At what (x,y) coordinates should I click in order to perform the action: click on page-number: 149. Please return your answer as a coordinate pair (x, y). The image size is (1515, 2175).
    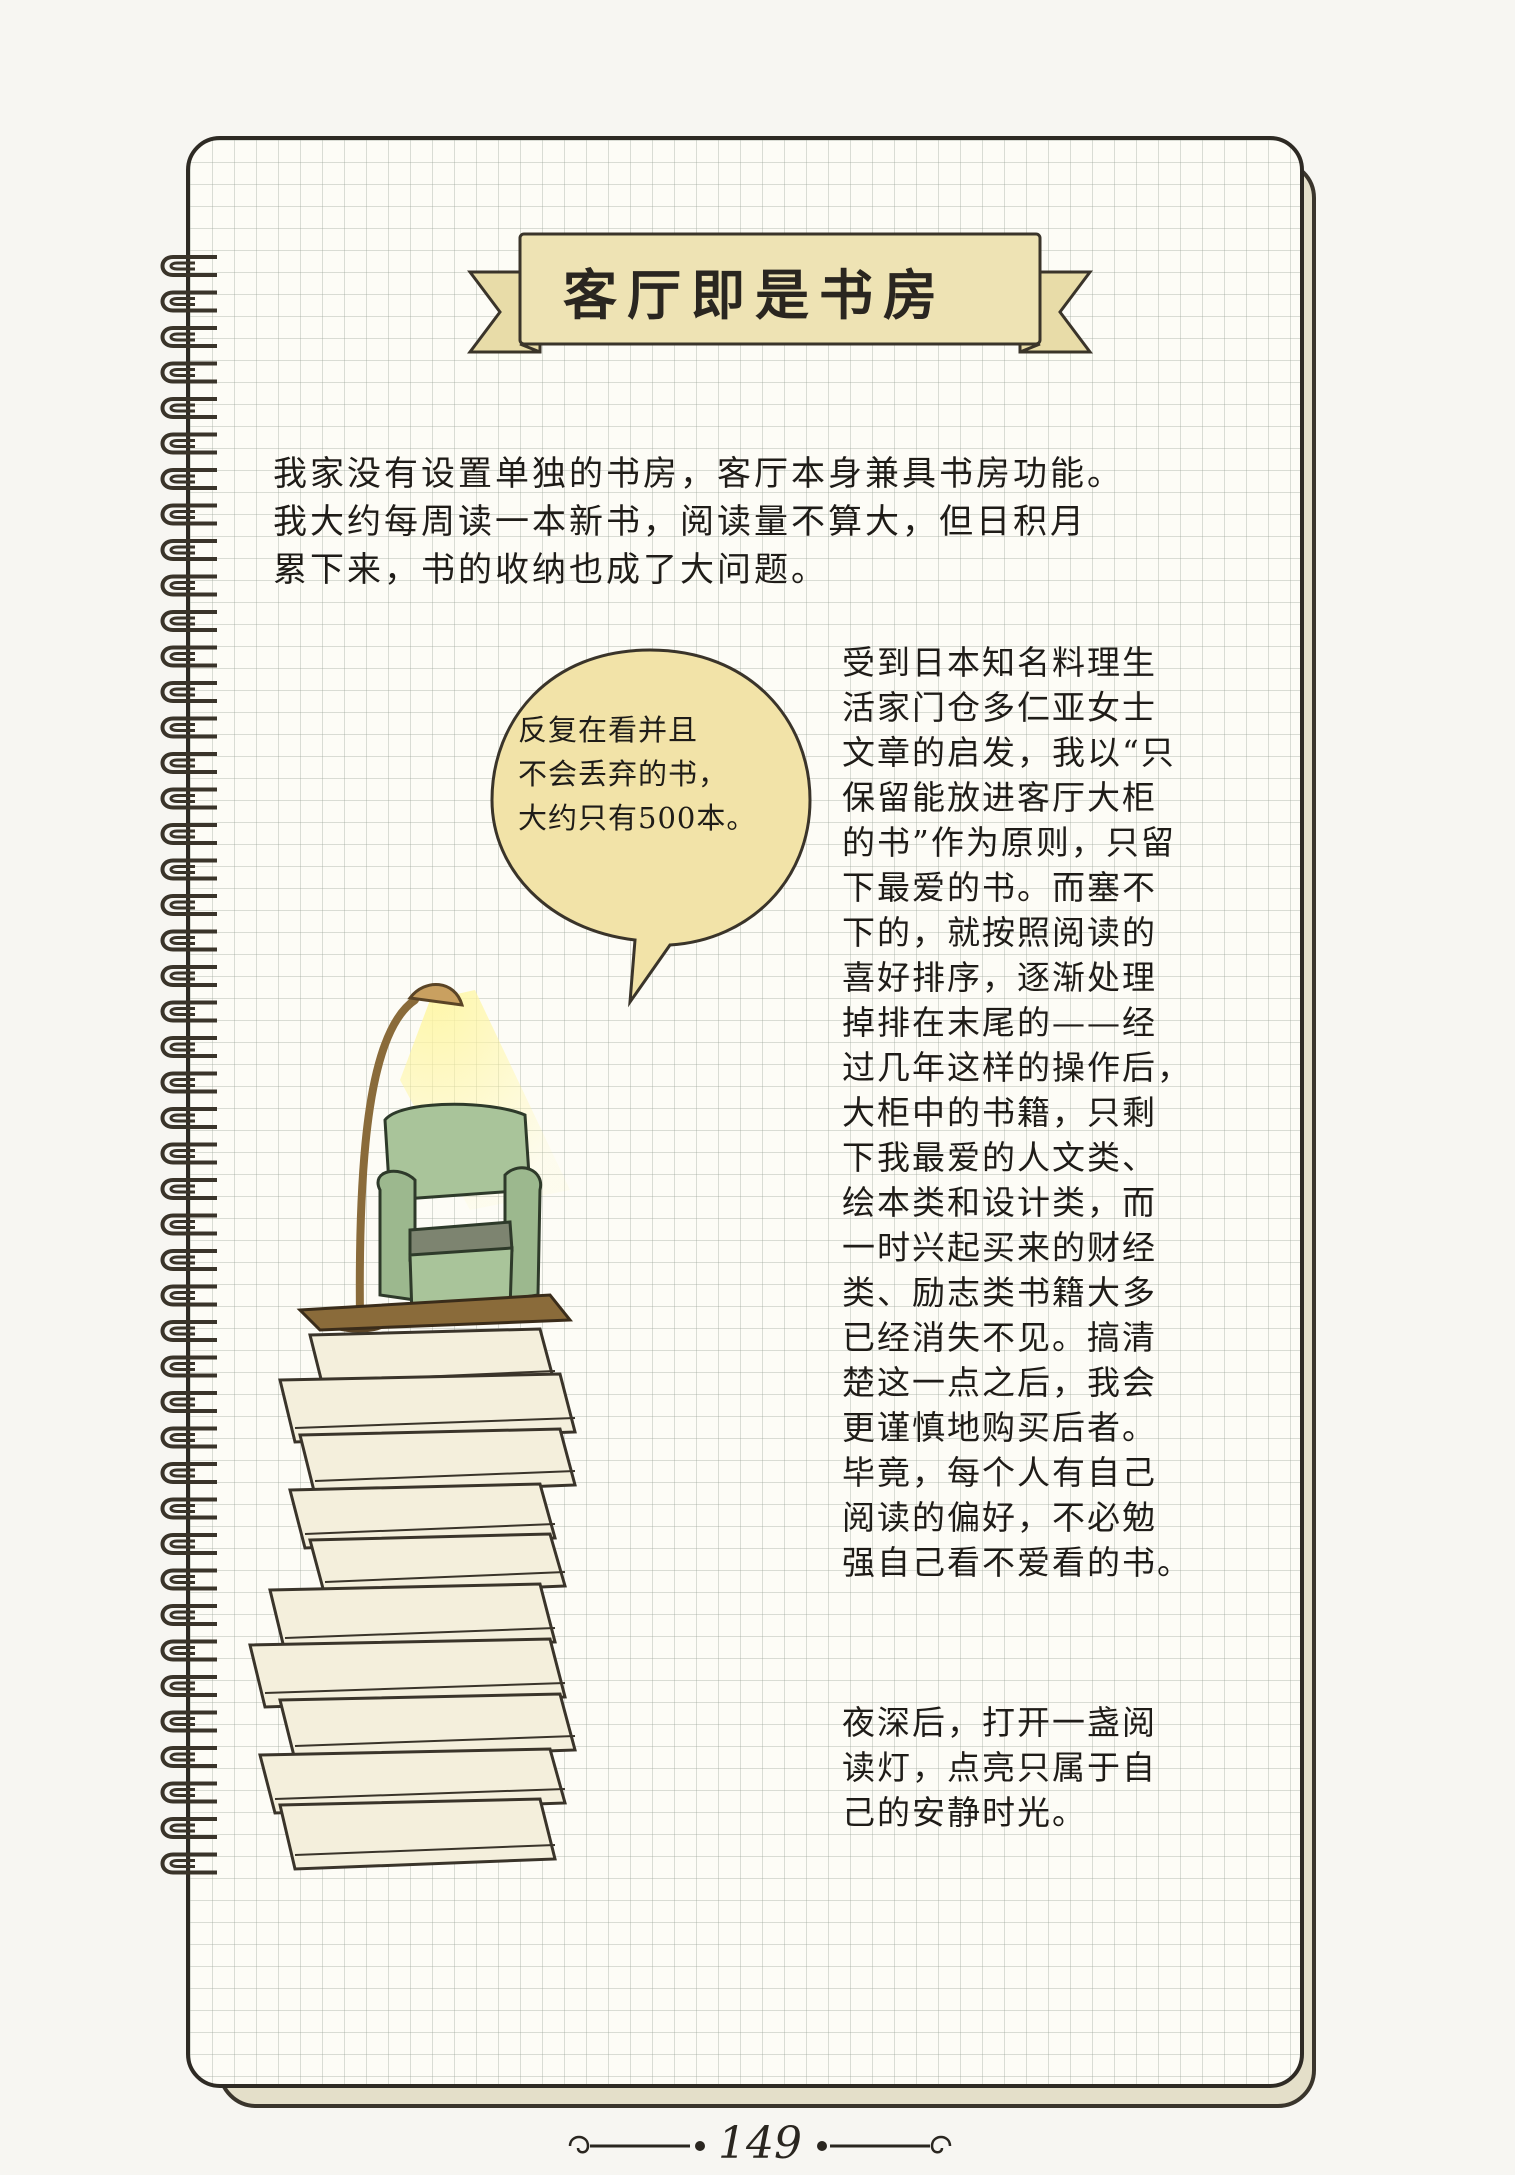
    Looking at the image, I should click on (760, 2143).